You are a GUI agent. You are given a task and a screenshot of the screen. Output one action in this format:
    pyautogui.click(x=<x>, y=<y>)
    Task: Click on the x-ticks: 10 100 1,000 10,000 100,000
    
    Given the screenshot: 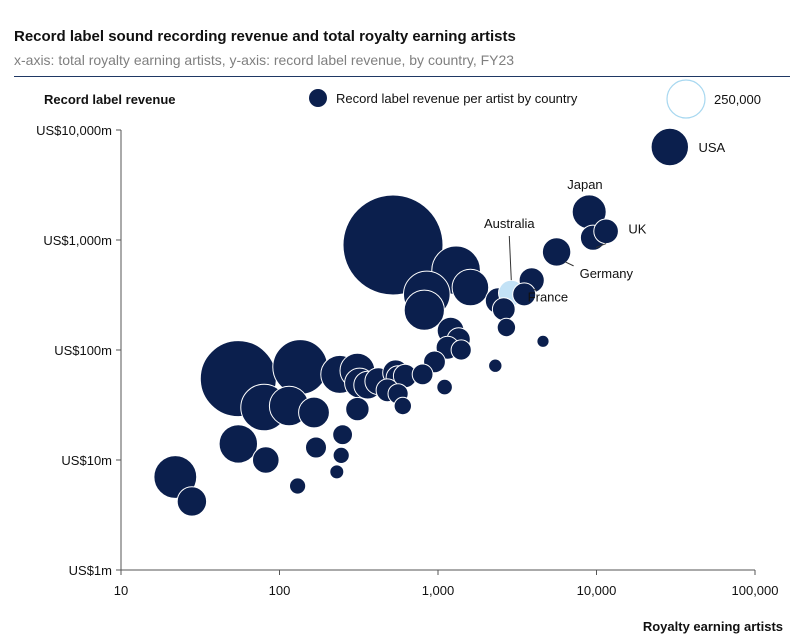 What is the action you would take?
    pyautogui.click(x=446, y=584)
    